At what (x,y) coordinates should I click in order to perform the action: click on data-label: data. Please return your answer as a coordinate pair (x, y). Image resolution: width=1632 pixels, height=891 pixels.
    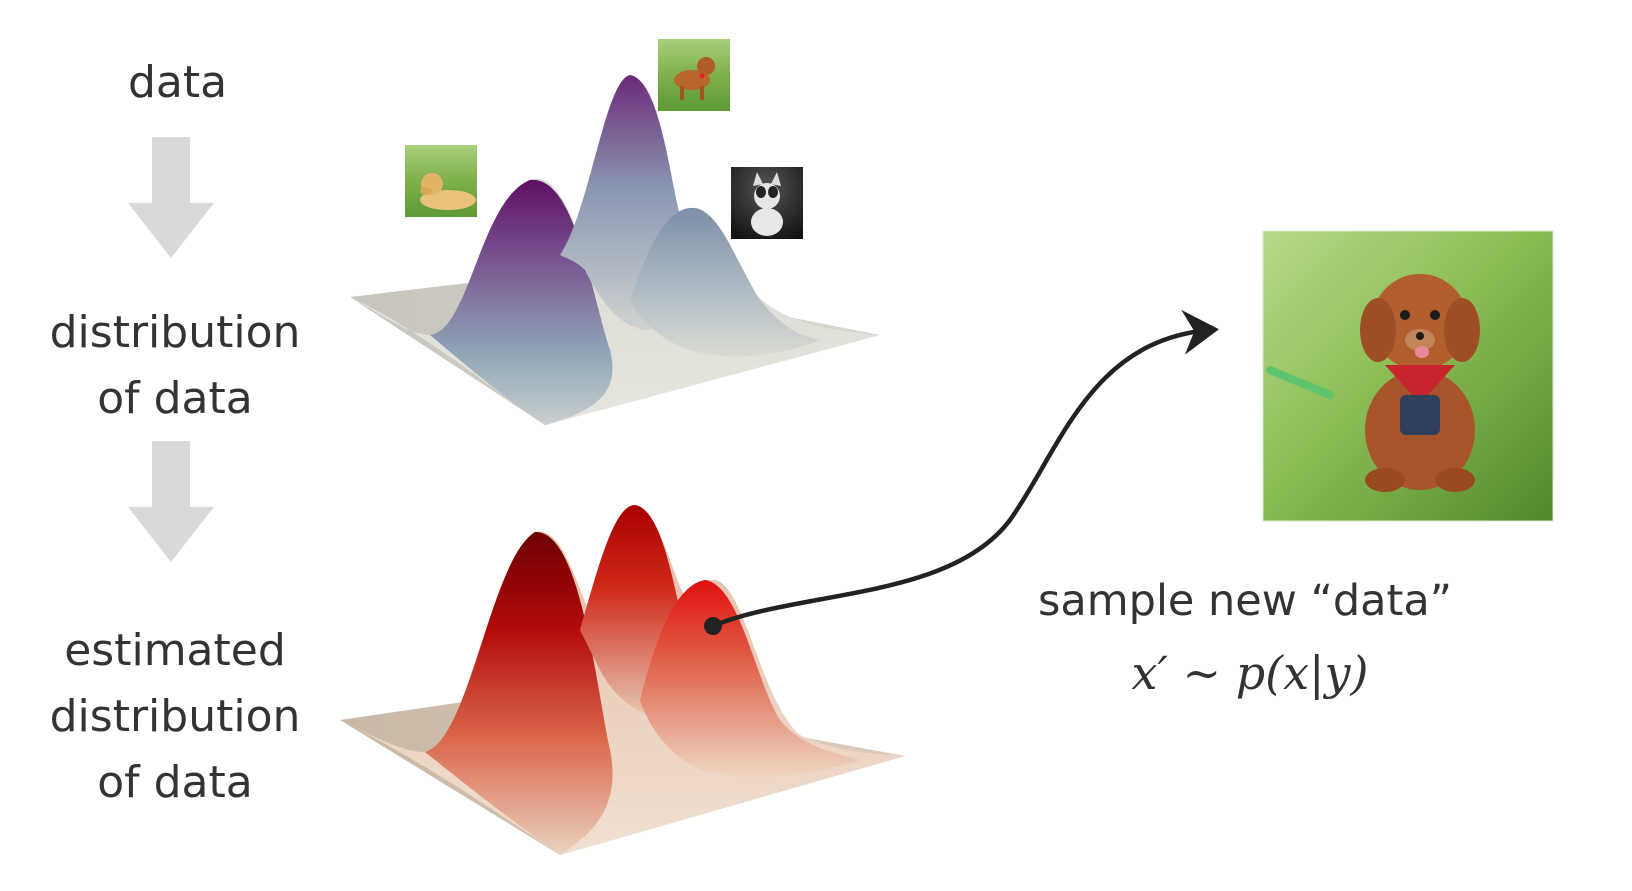
    Looking at the image, I should click on (177, 82).